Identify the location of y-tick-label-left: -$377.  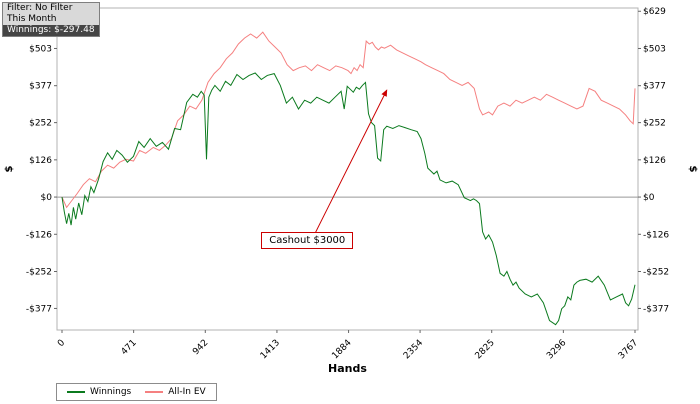
(39, 309).